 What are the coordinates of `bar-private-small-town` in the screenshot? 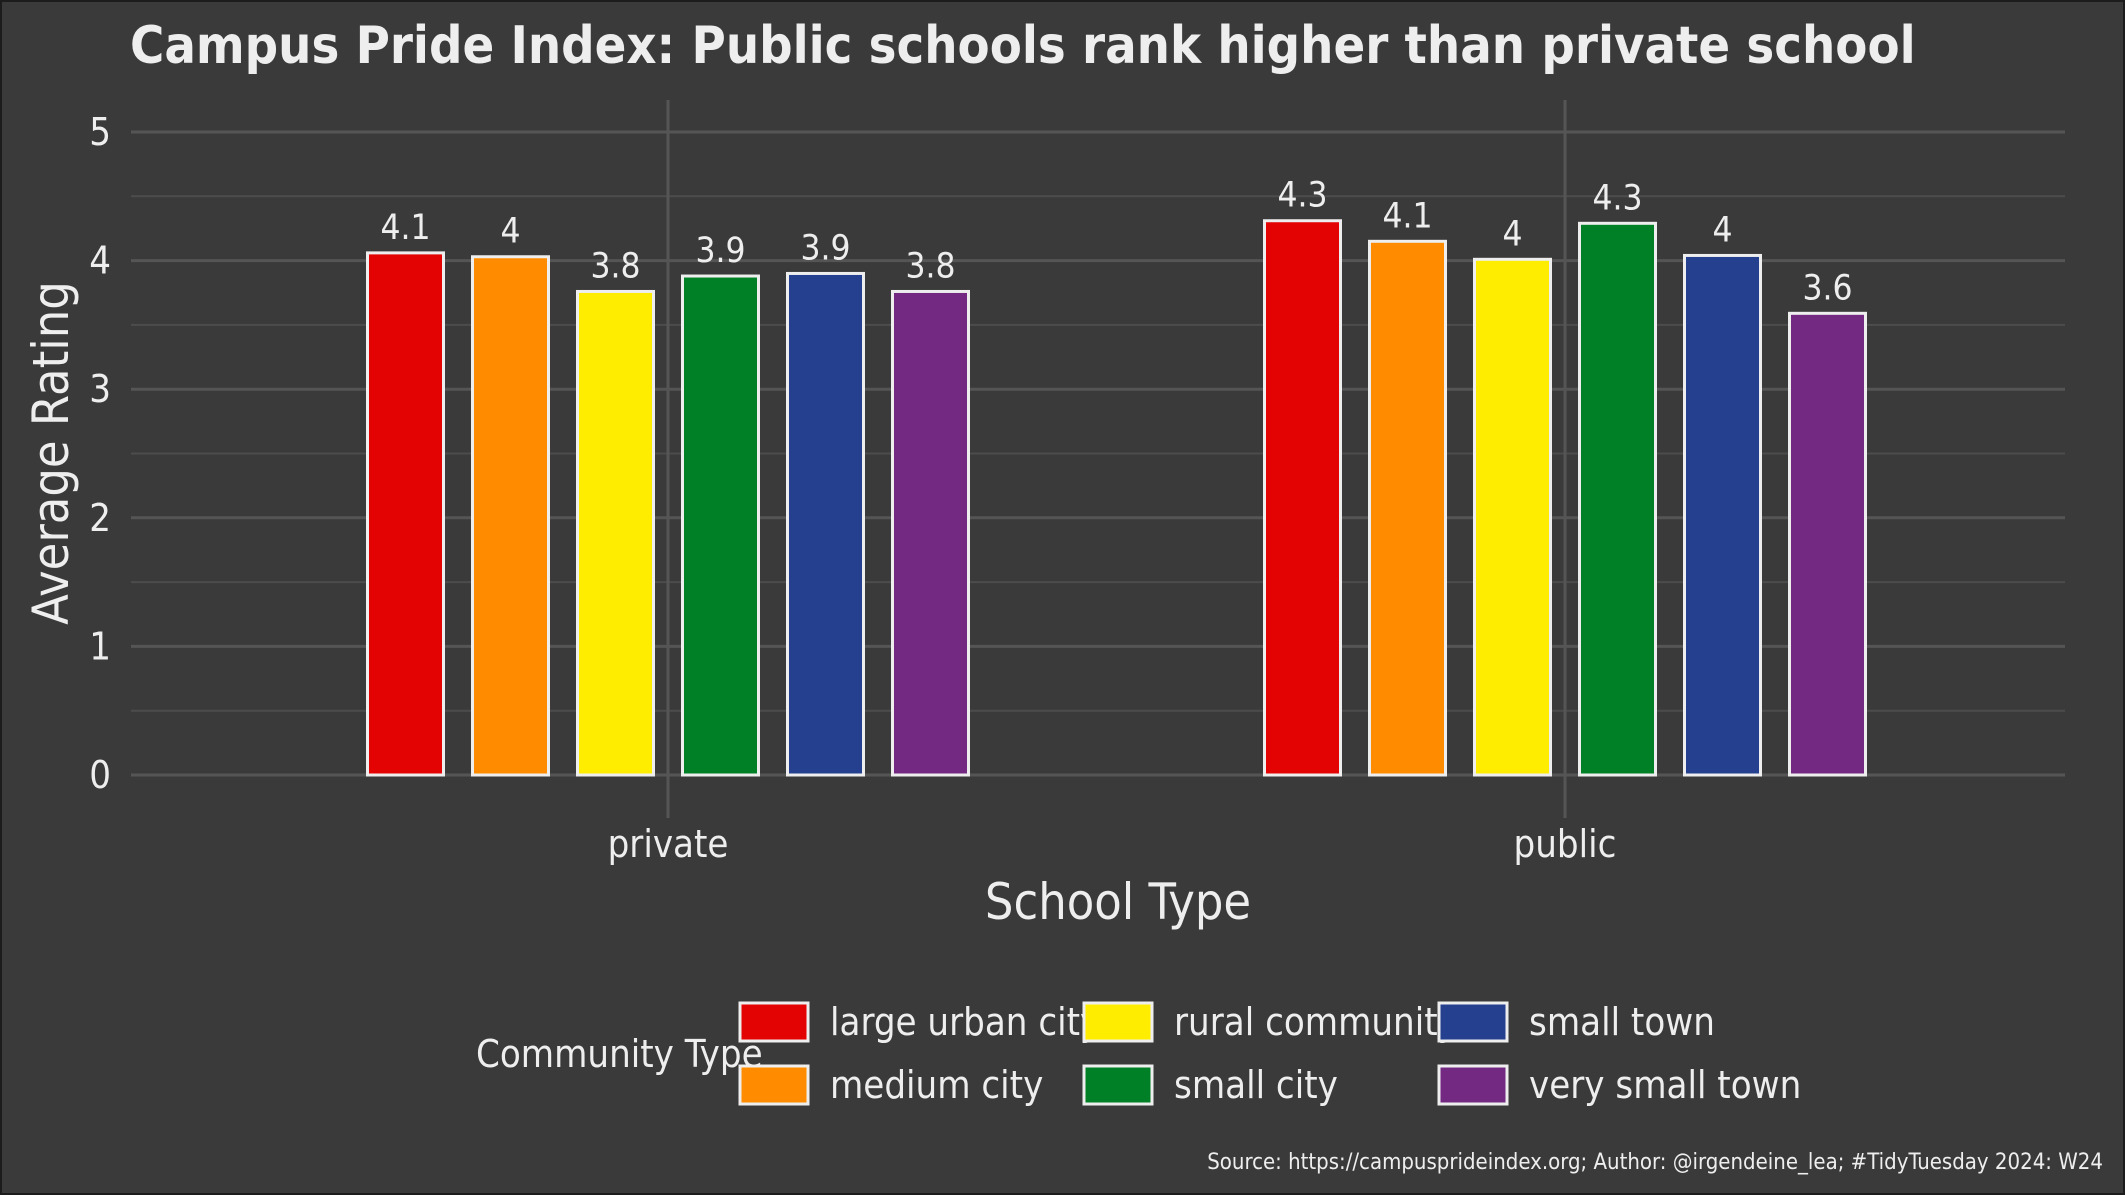 It's located at (825, 524).